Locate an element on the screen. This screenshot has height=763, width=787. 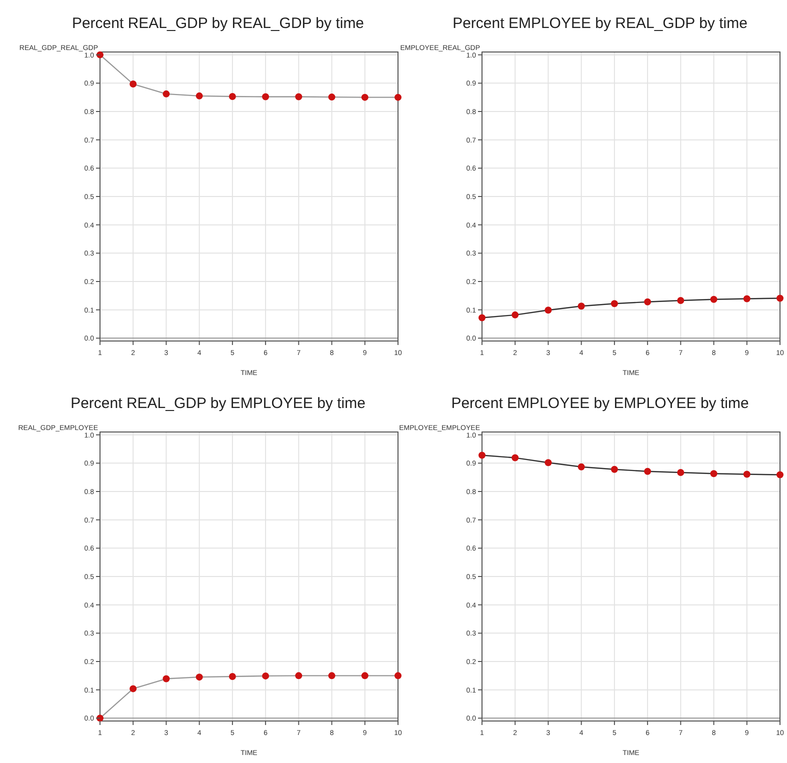
chart-title: Percent REAL_GDP by REAL_GDP by time is located at coordinates (218, 23).